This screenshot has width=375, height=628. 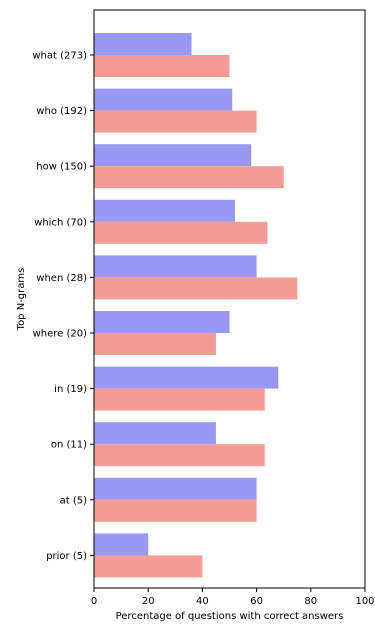 I want to click on x-tick-label-4: 80, so click(x=310, y=601).